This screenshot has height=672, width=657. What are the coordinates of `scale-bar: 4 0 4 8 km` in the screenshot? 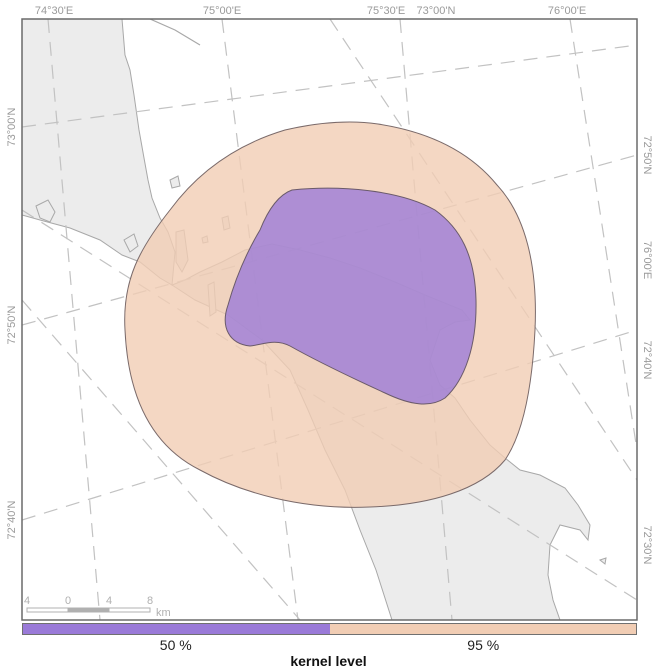 It's located at (97, 607).